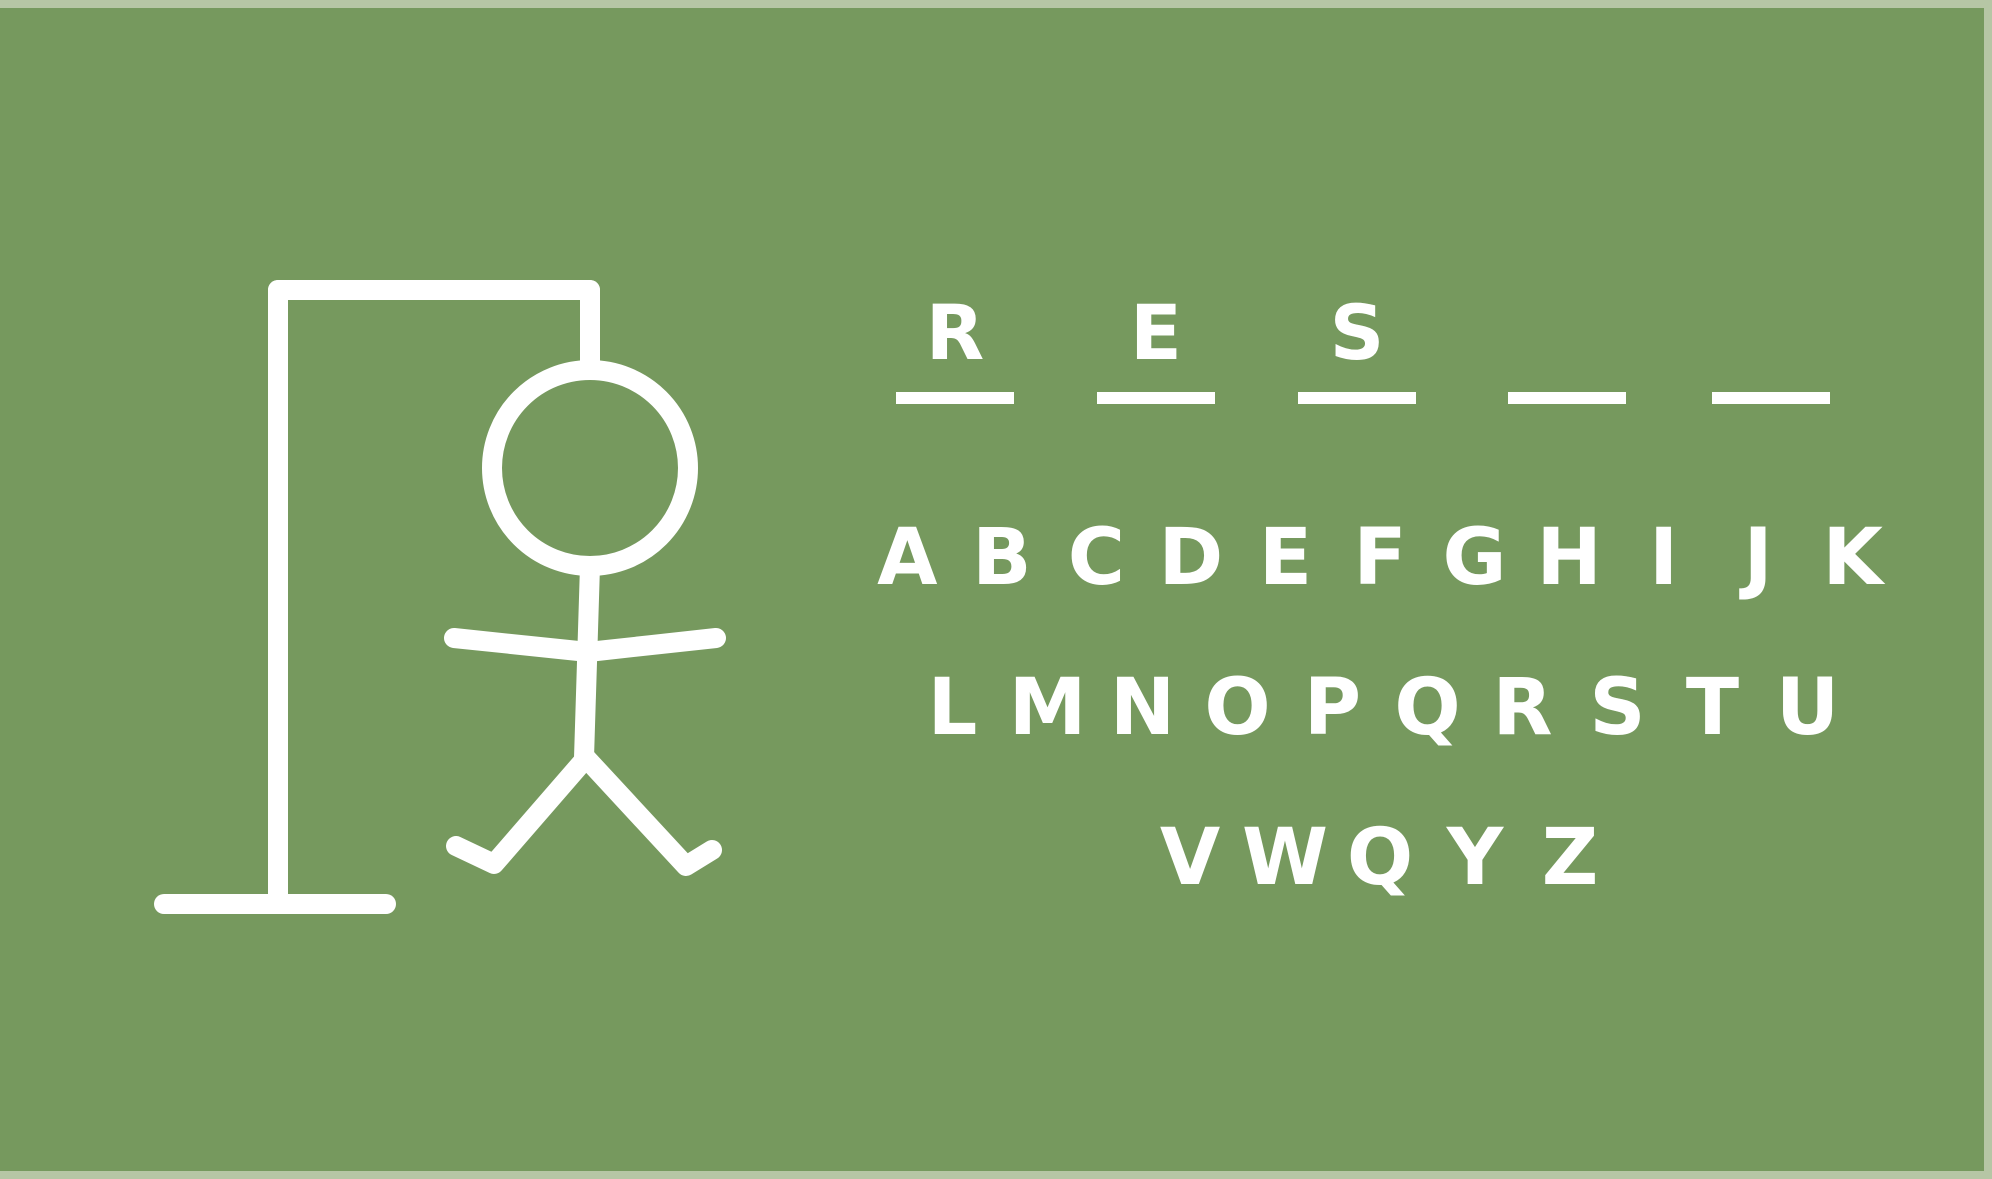 The width and height of the screenshot is (1992, 1179). Describe the element at coordinates (1191, 558) in the screenshot. I see `letter-key: D` at that location.